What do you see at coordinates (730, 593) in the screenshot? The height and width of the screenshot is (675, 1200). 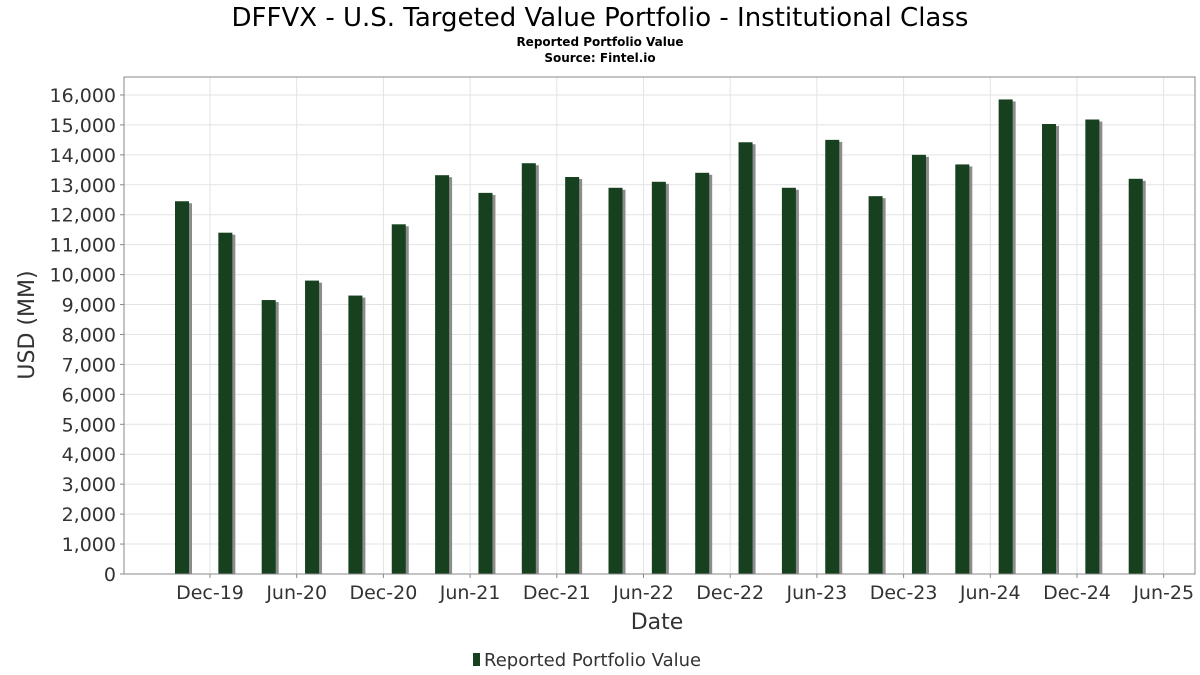 I see `x-tick-label: Dec-22` at bounding box center [730, 593].